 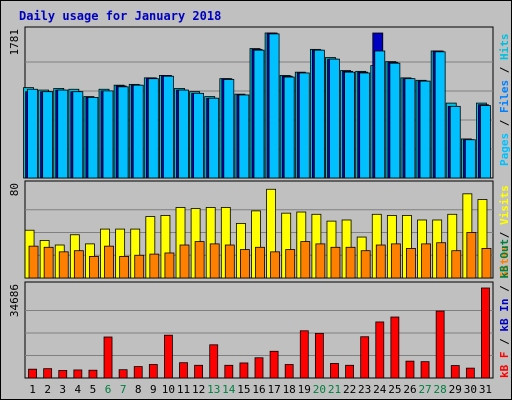 I want to click on x-tick-label: 23, so click(x=364, y=389).